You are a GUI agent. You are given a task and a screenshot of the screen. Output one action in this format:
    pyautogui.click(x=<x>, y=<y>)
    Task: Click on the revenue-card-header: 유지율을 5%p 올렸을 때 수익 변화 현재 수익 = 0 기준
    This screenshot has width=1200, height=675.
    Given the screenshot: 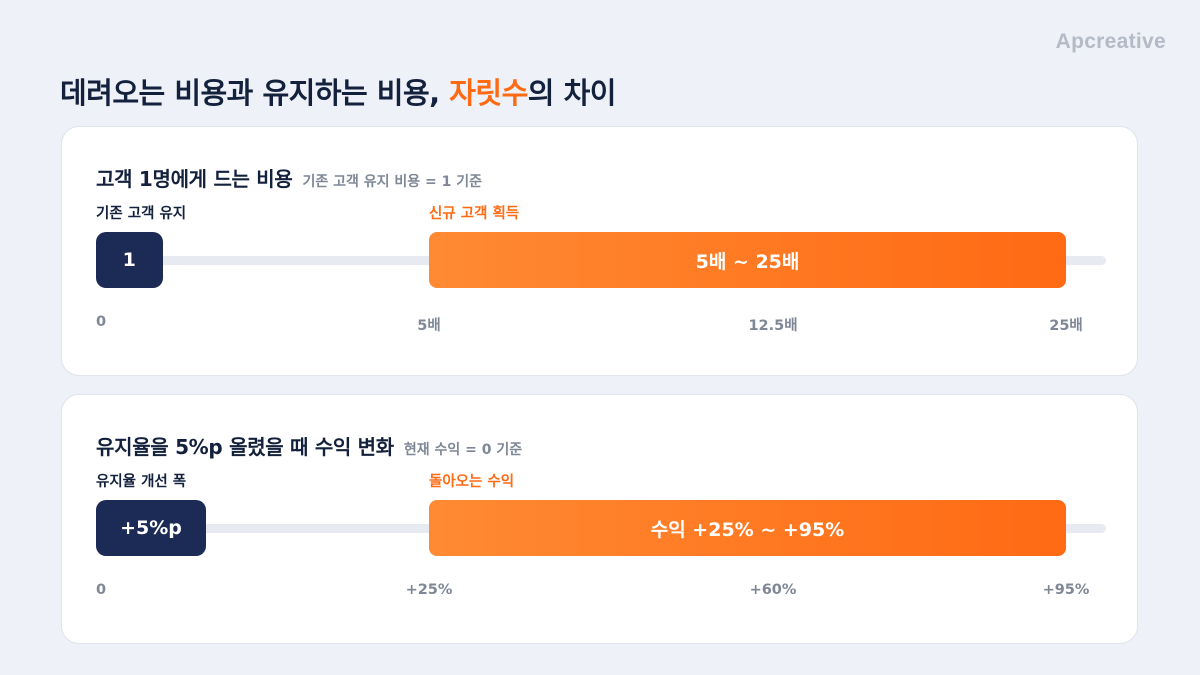 What is the action you would take?
    pyautogui.click(x=309, y=445)
    